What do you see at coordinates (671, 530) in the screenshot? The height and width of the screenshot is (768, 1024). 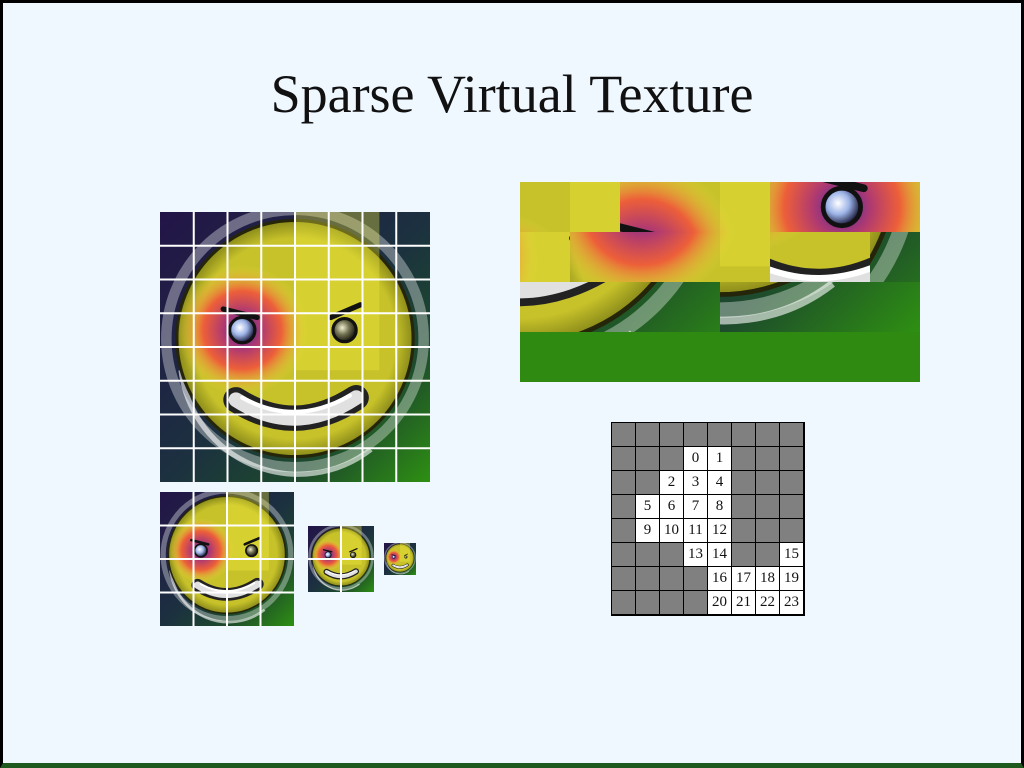 I see `page-table-entry: 10` at bounding box center [671, 530].